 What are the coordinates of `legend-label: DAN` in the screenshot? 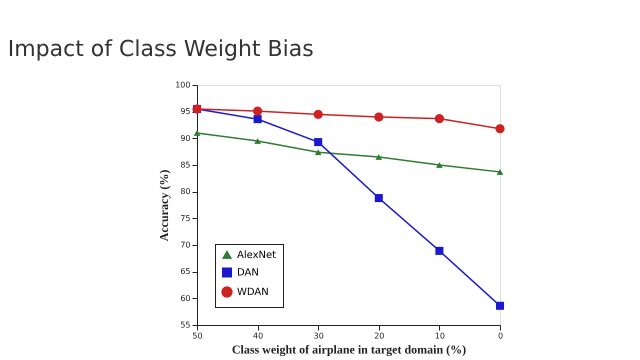 It's located at (248, 273).